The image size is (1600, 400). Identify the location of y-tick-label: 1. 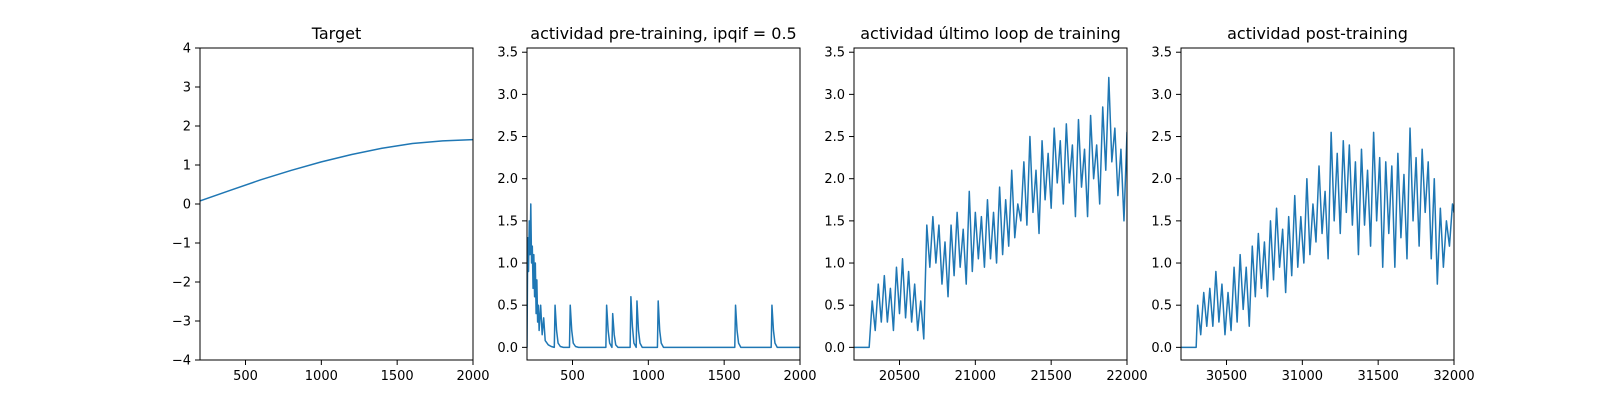
(187, 166).